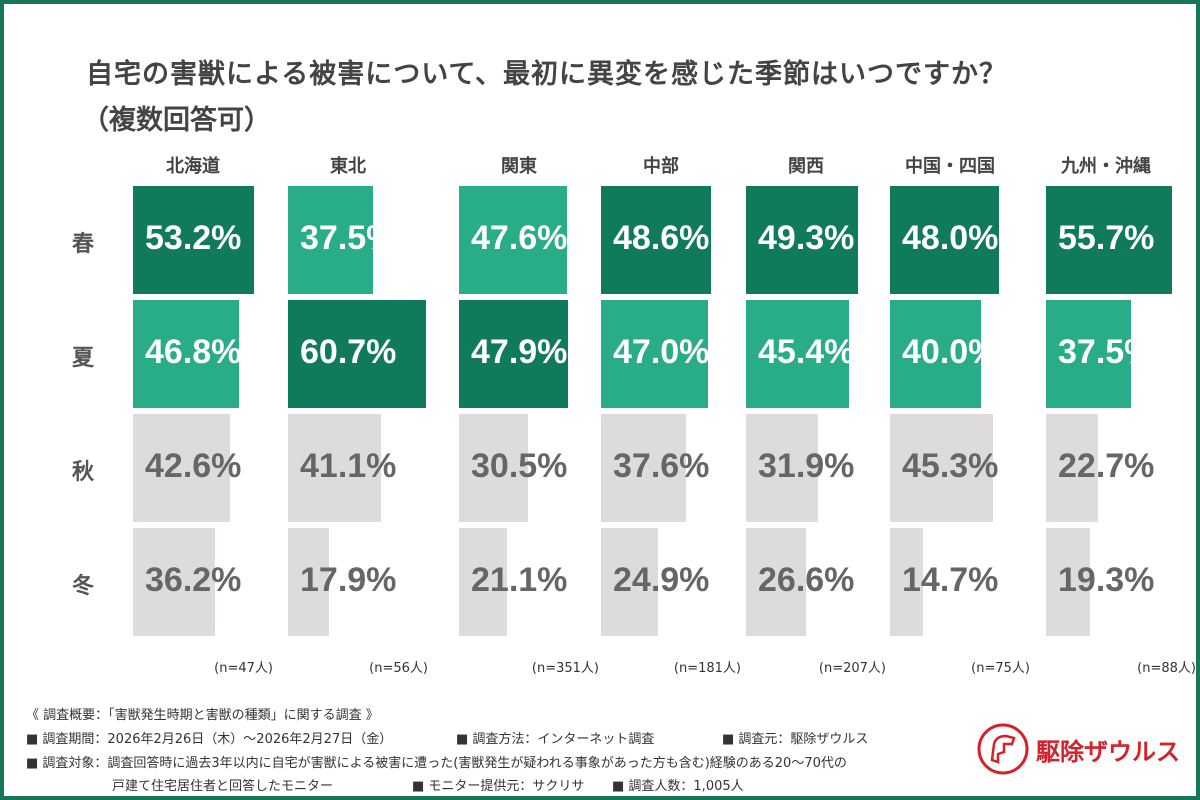 The image size is (1200, 800). I want to click on sample-size-label: (n=47人), so click(243, 668).